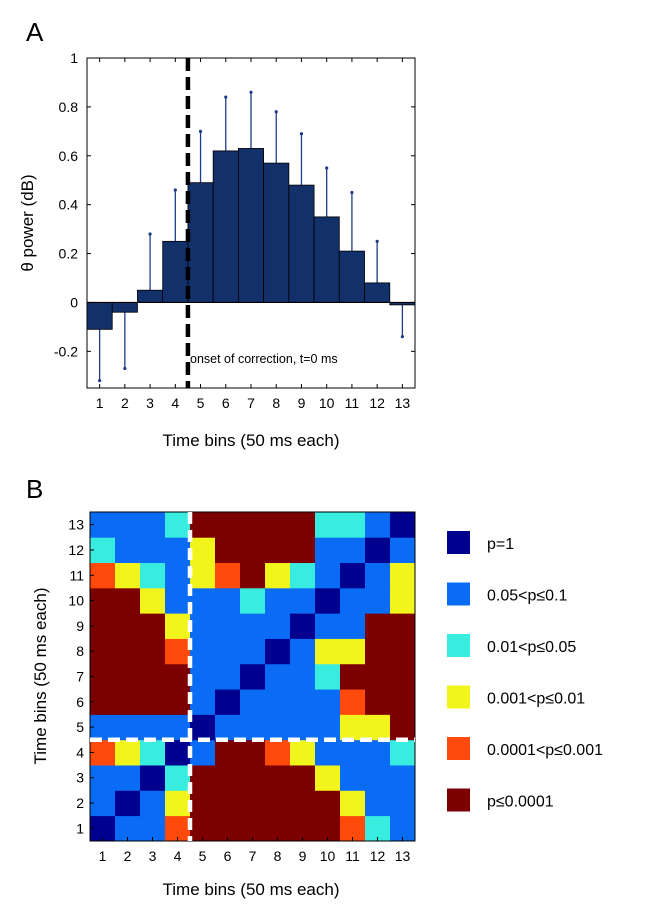  I want to click on x-tick-label: 5, so click(201, 403).